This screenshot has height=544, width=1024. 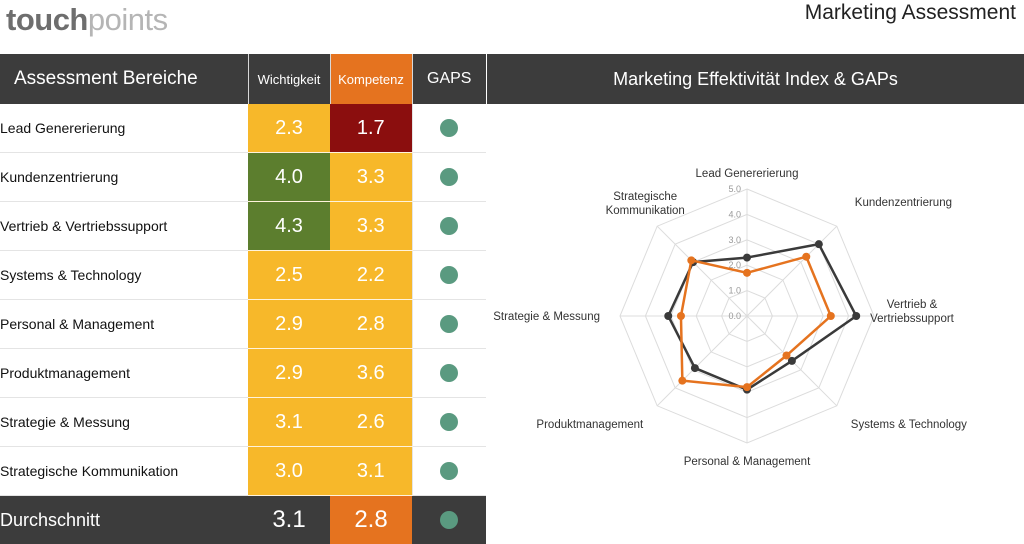 I want to click on row-label: Kundenzentrierung, so click(x=124, y=177).